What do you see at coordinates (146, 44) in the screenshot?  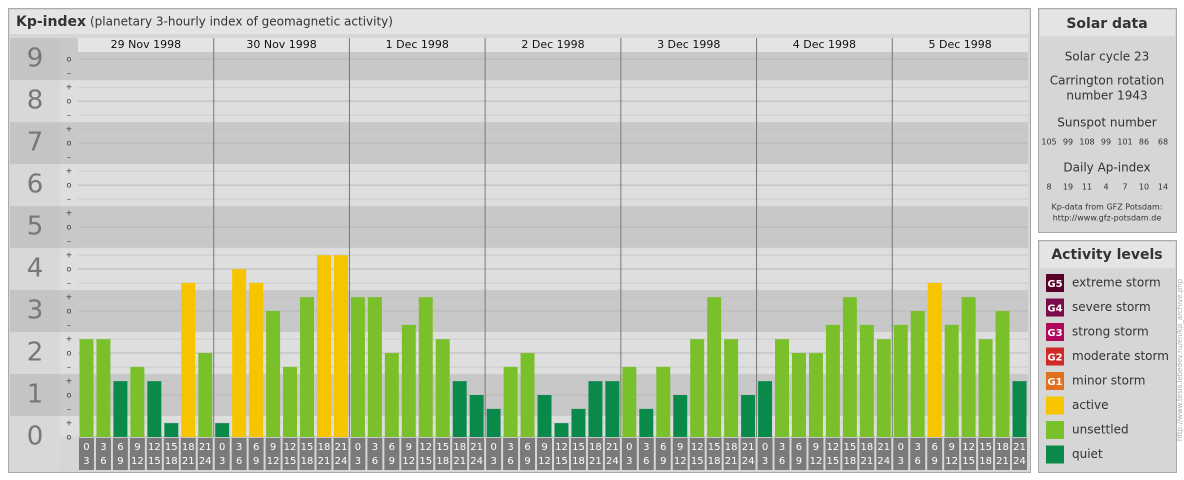 I see `day-label: 29 Nov 1998` at bounding box center [146, 44].